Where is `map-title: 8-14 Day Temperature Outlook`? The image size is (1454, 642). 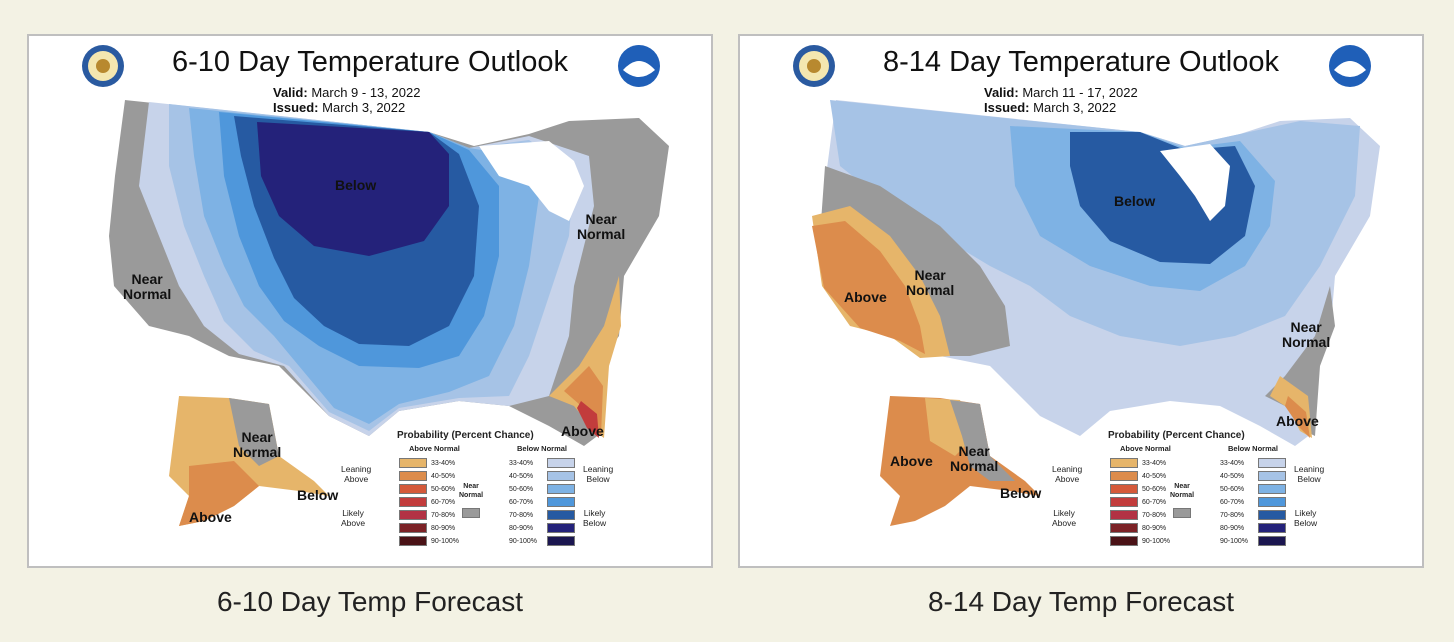
map-title: 8-14 Day Temperature Outlook is located at coordinates (1080, 62).